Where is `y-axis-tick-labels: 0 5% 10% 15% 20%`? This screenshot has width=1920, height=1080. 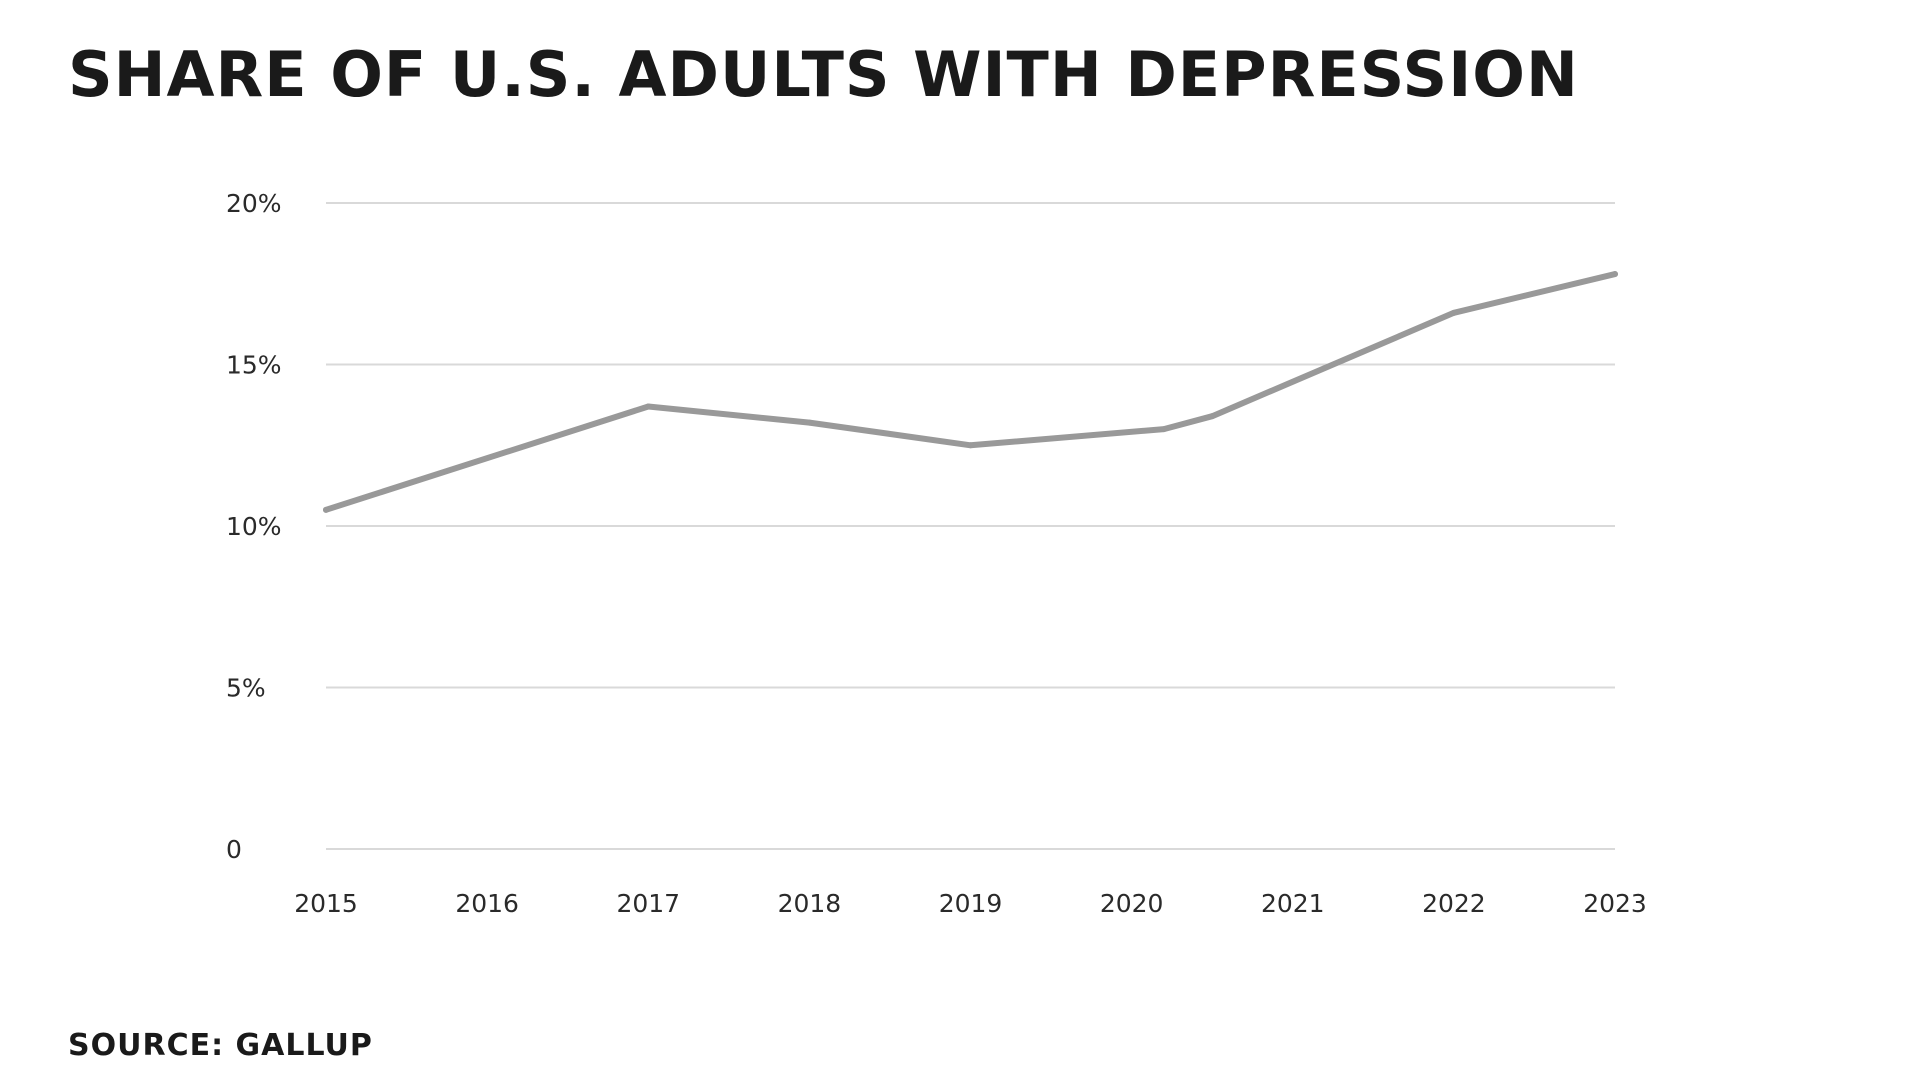 y-axis-tick-labels: 0 5% 10% 15% 20% is located at coordinates (254, 526).